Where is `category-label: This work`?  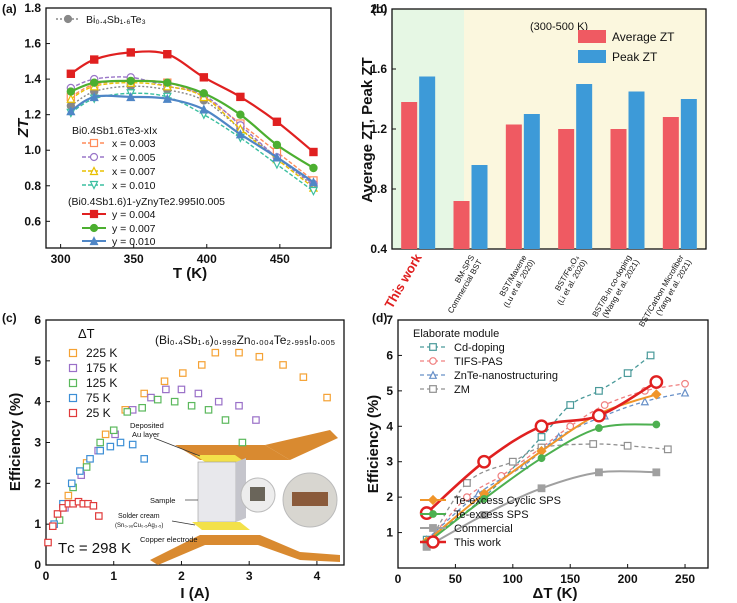 category-label: This work is located at coordinates (403, 280).